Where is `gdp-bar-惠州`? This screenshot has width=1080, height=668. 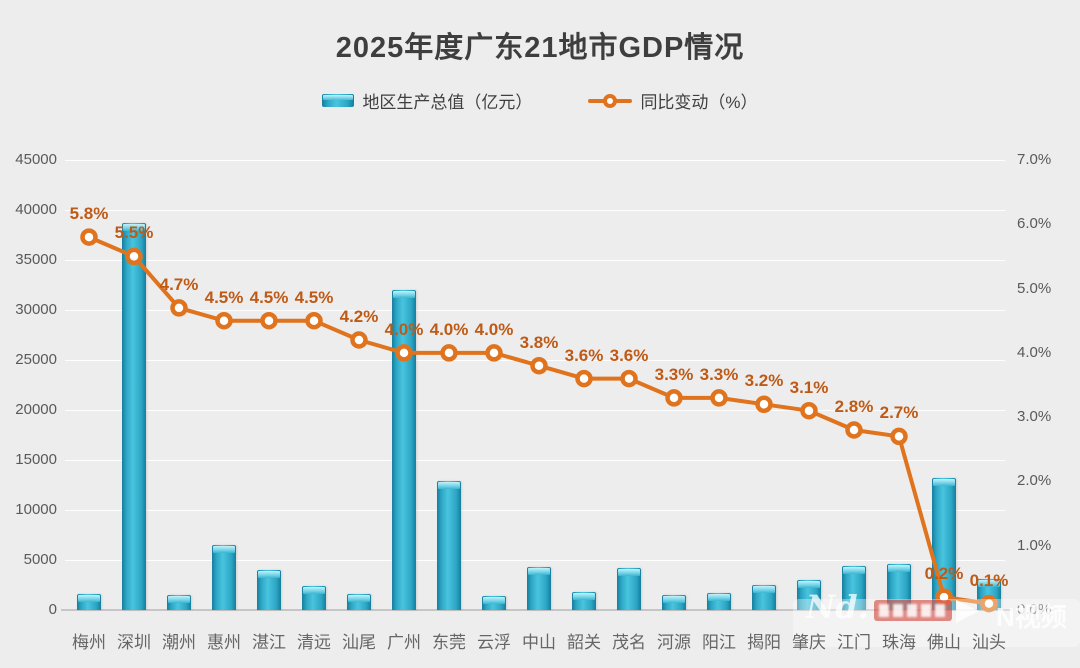 gdp-bar-惠州 is located at coordinates (224, 577).